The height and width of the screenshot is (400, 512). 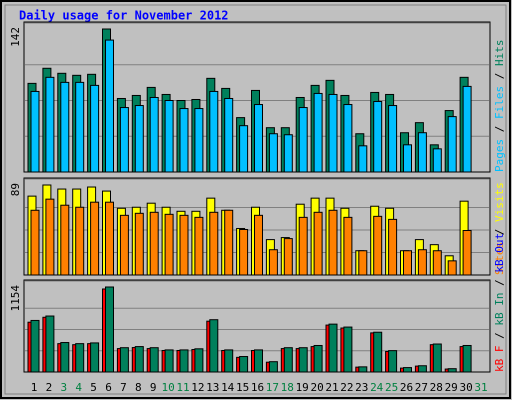 I want to click on x-tick-label: 25, so click(x=391, y=387).